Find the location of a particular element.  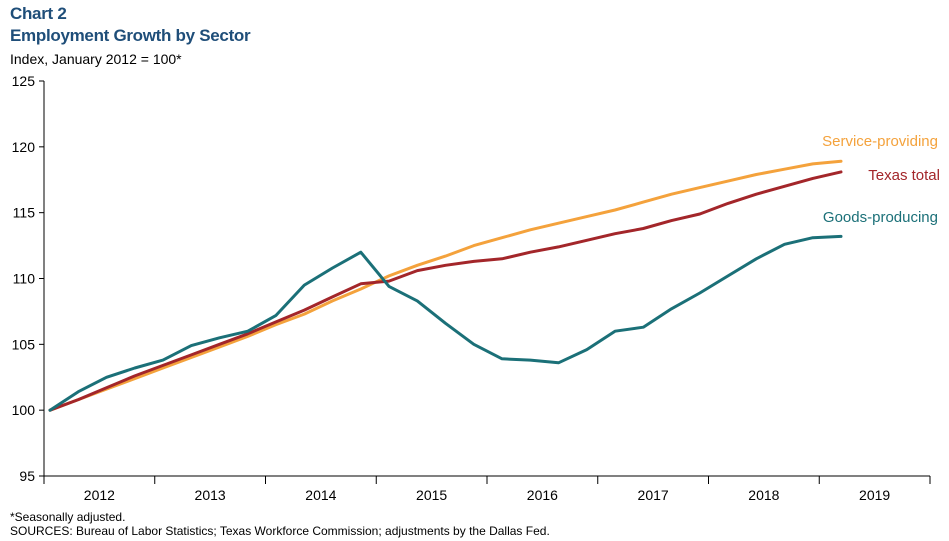

series-label-service-providing: Service-providing is located at coordinates (880, 141).